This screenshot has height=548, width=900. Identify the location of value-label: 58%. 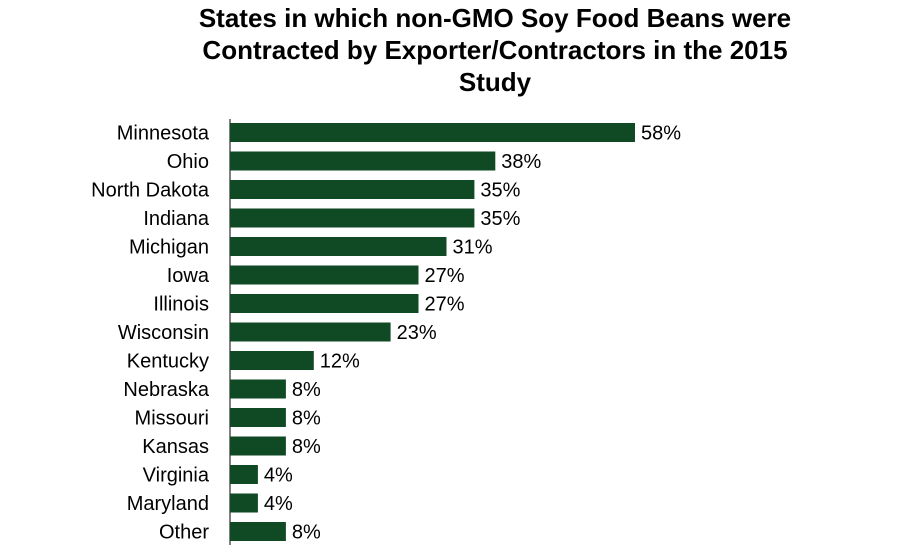
(661, 134).